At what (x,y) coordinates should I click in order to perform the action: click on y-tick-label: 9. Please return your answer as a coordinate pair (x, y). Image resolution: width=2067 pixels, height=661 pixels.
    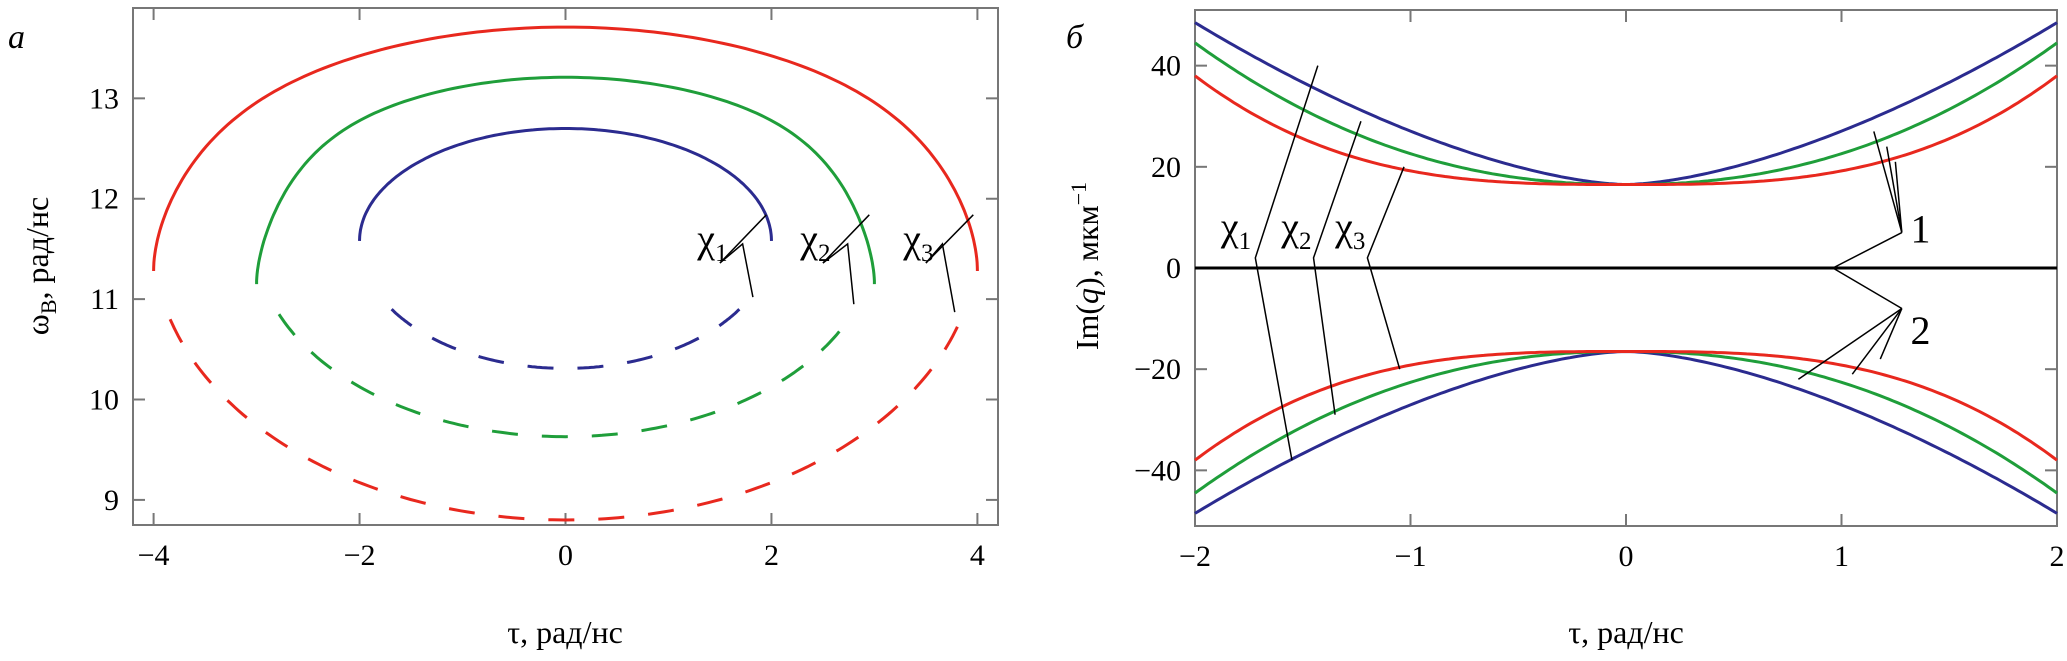
    Looking at the image, I should click on (111, 500).